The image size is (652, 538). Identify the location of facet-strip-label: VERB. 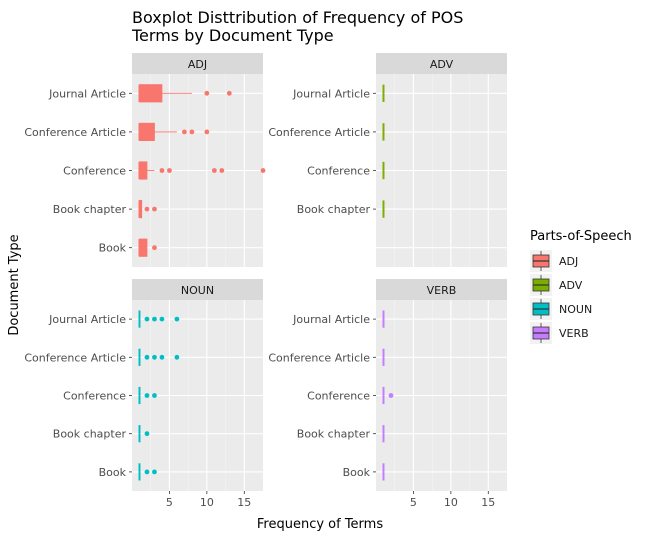
(442, 290).